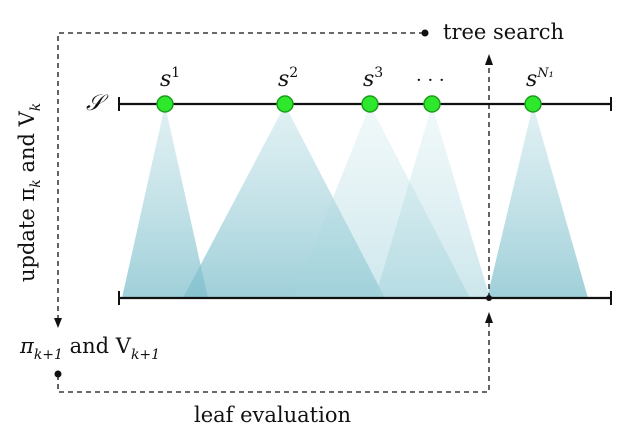  Describe the element at coordinates (272, 415) in the screenshot. I see `leaf-evaluation-label: leaf evaluation` at that location.